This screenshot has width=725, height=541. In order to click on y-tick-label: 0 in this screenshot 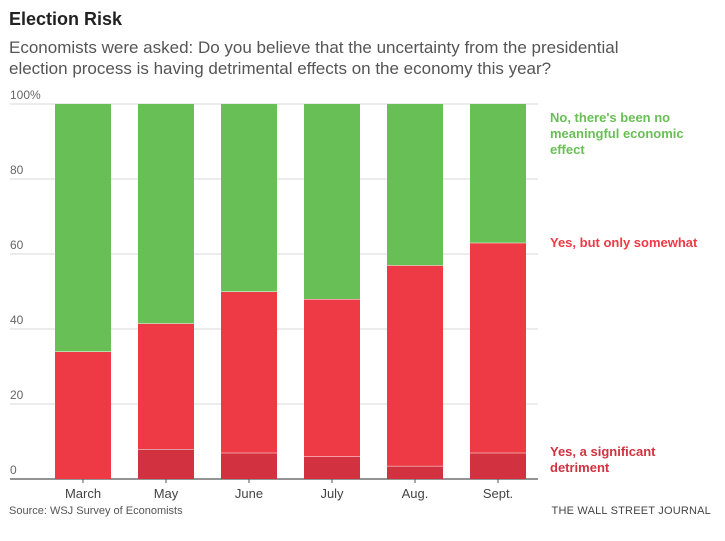, I will do `click(13, 470)`.